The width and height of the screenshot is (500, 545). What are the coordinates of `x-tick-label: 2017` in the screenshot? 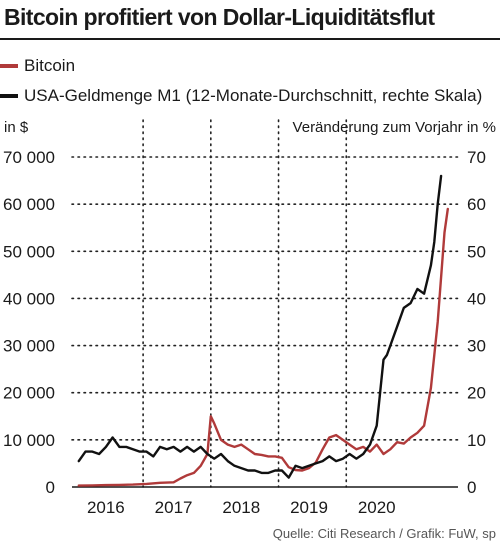 It's located at (174, 507).